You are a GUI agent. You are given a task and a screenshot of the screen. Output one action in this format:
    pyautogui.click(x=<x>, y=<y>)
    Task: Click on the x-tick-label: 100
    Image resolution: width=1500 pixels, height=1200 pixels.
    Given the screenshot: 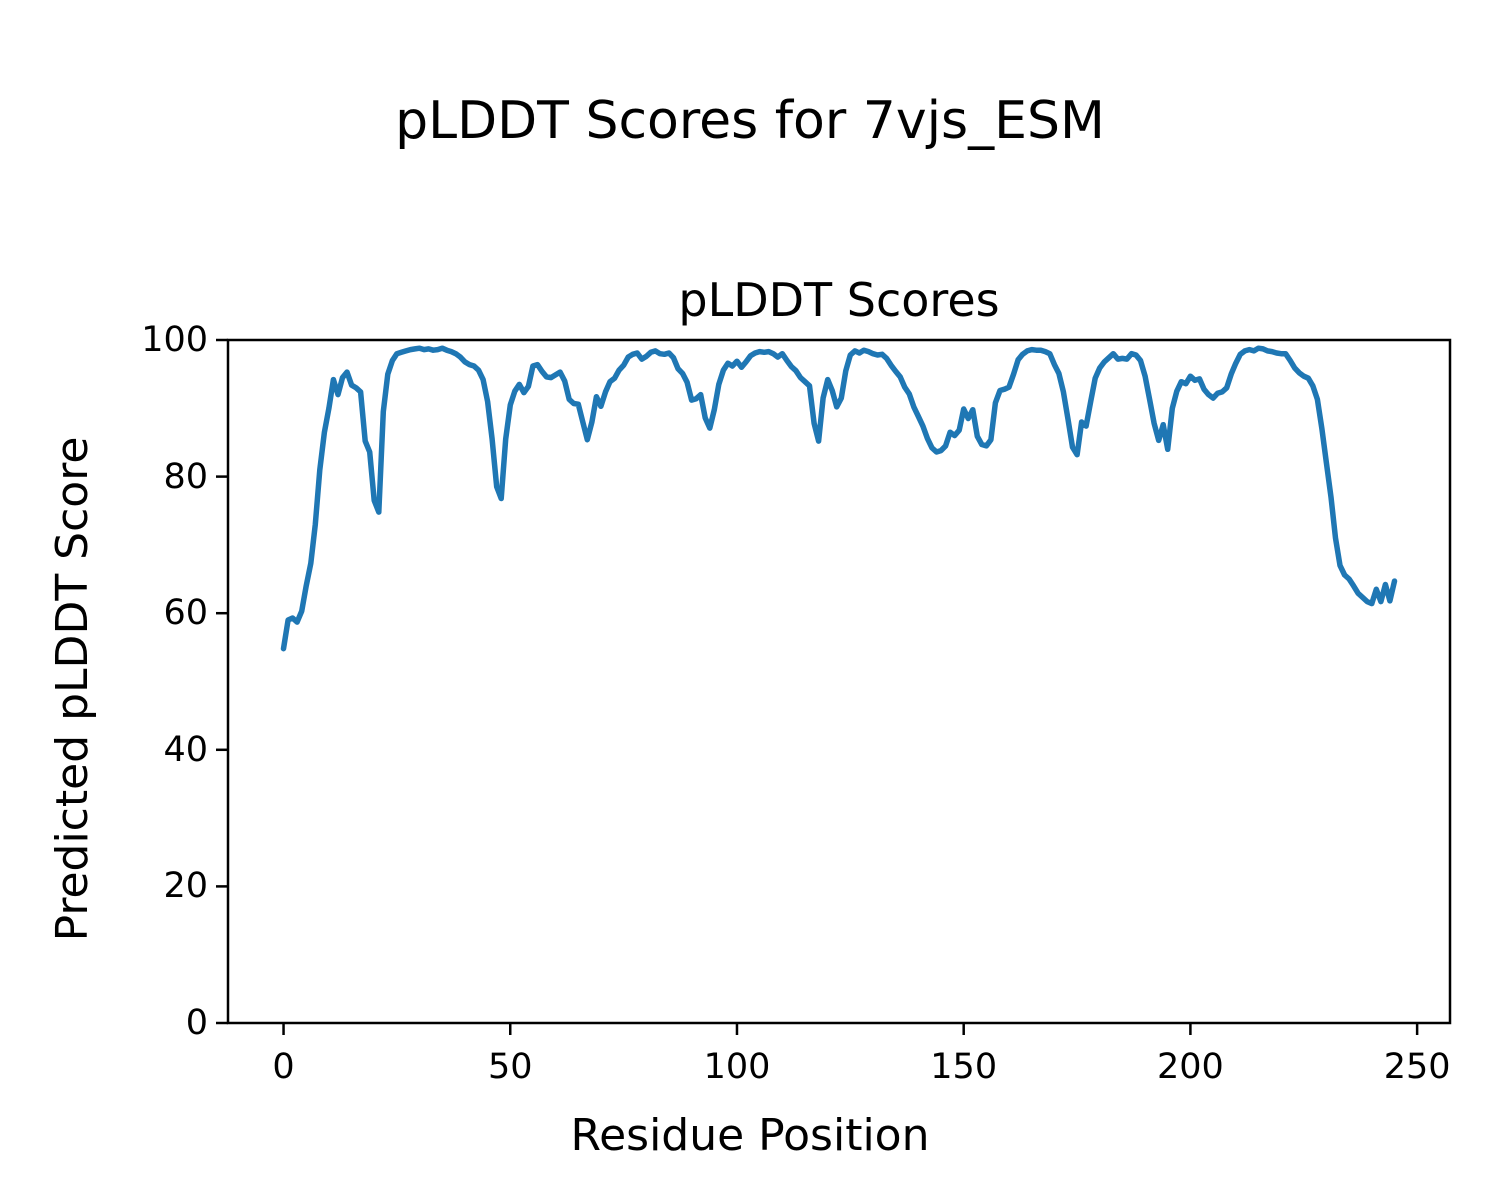 What is the action you would take?
    pyautogui.click(x=737, y=1067)
    